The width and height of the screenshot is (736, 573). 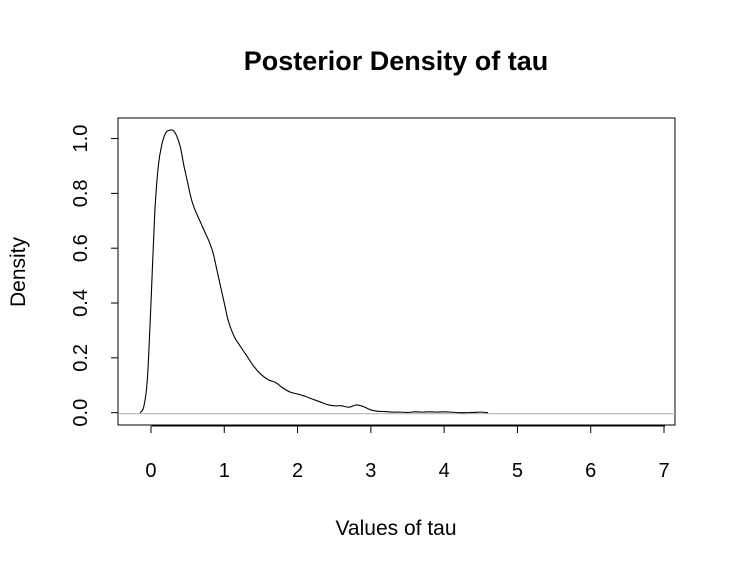 What do you see at coordinates (94, 276) in the screenshot?
I see `y-axis-ticks: 0.0 0.2 0.4 0.6 0.8 1.0` at bounding box center [94, 276].